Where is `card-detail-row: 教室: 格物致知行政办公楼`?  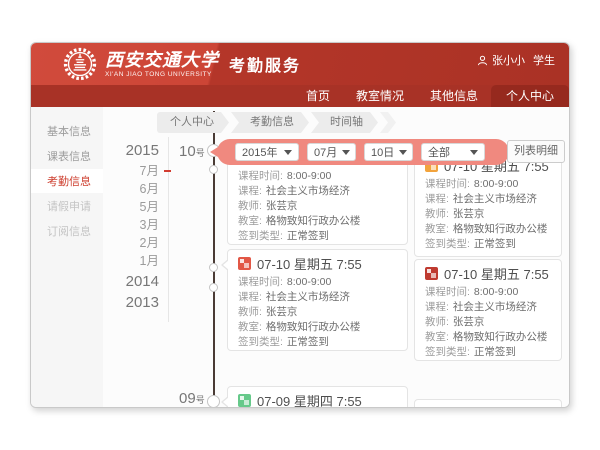
card-detail-row: 教室: 格物致知行政办公楼 is located at coordinates (488, 229).